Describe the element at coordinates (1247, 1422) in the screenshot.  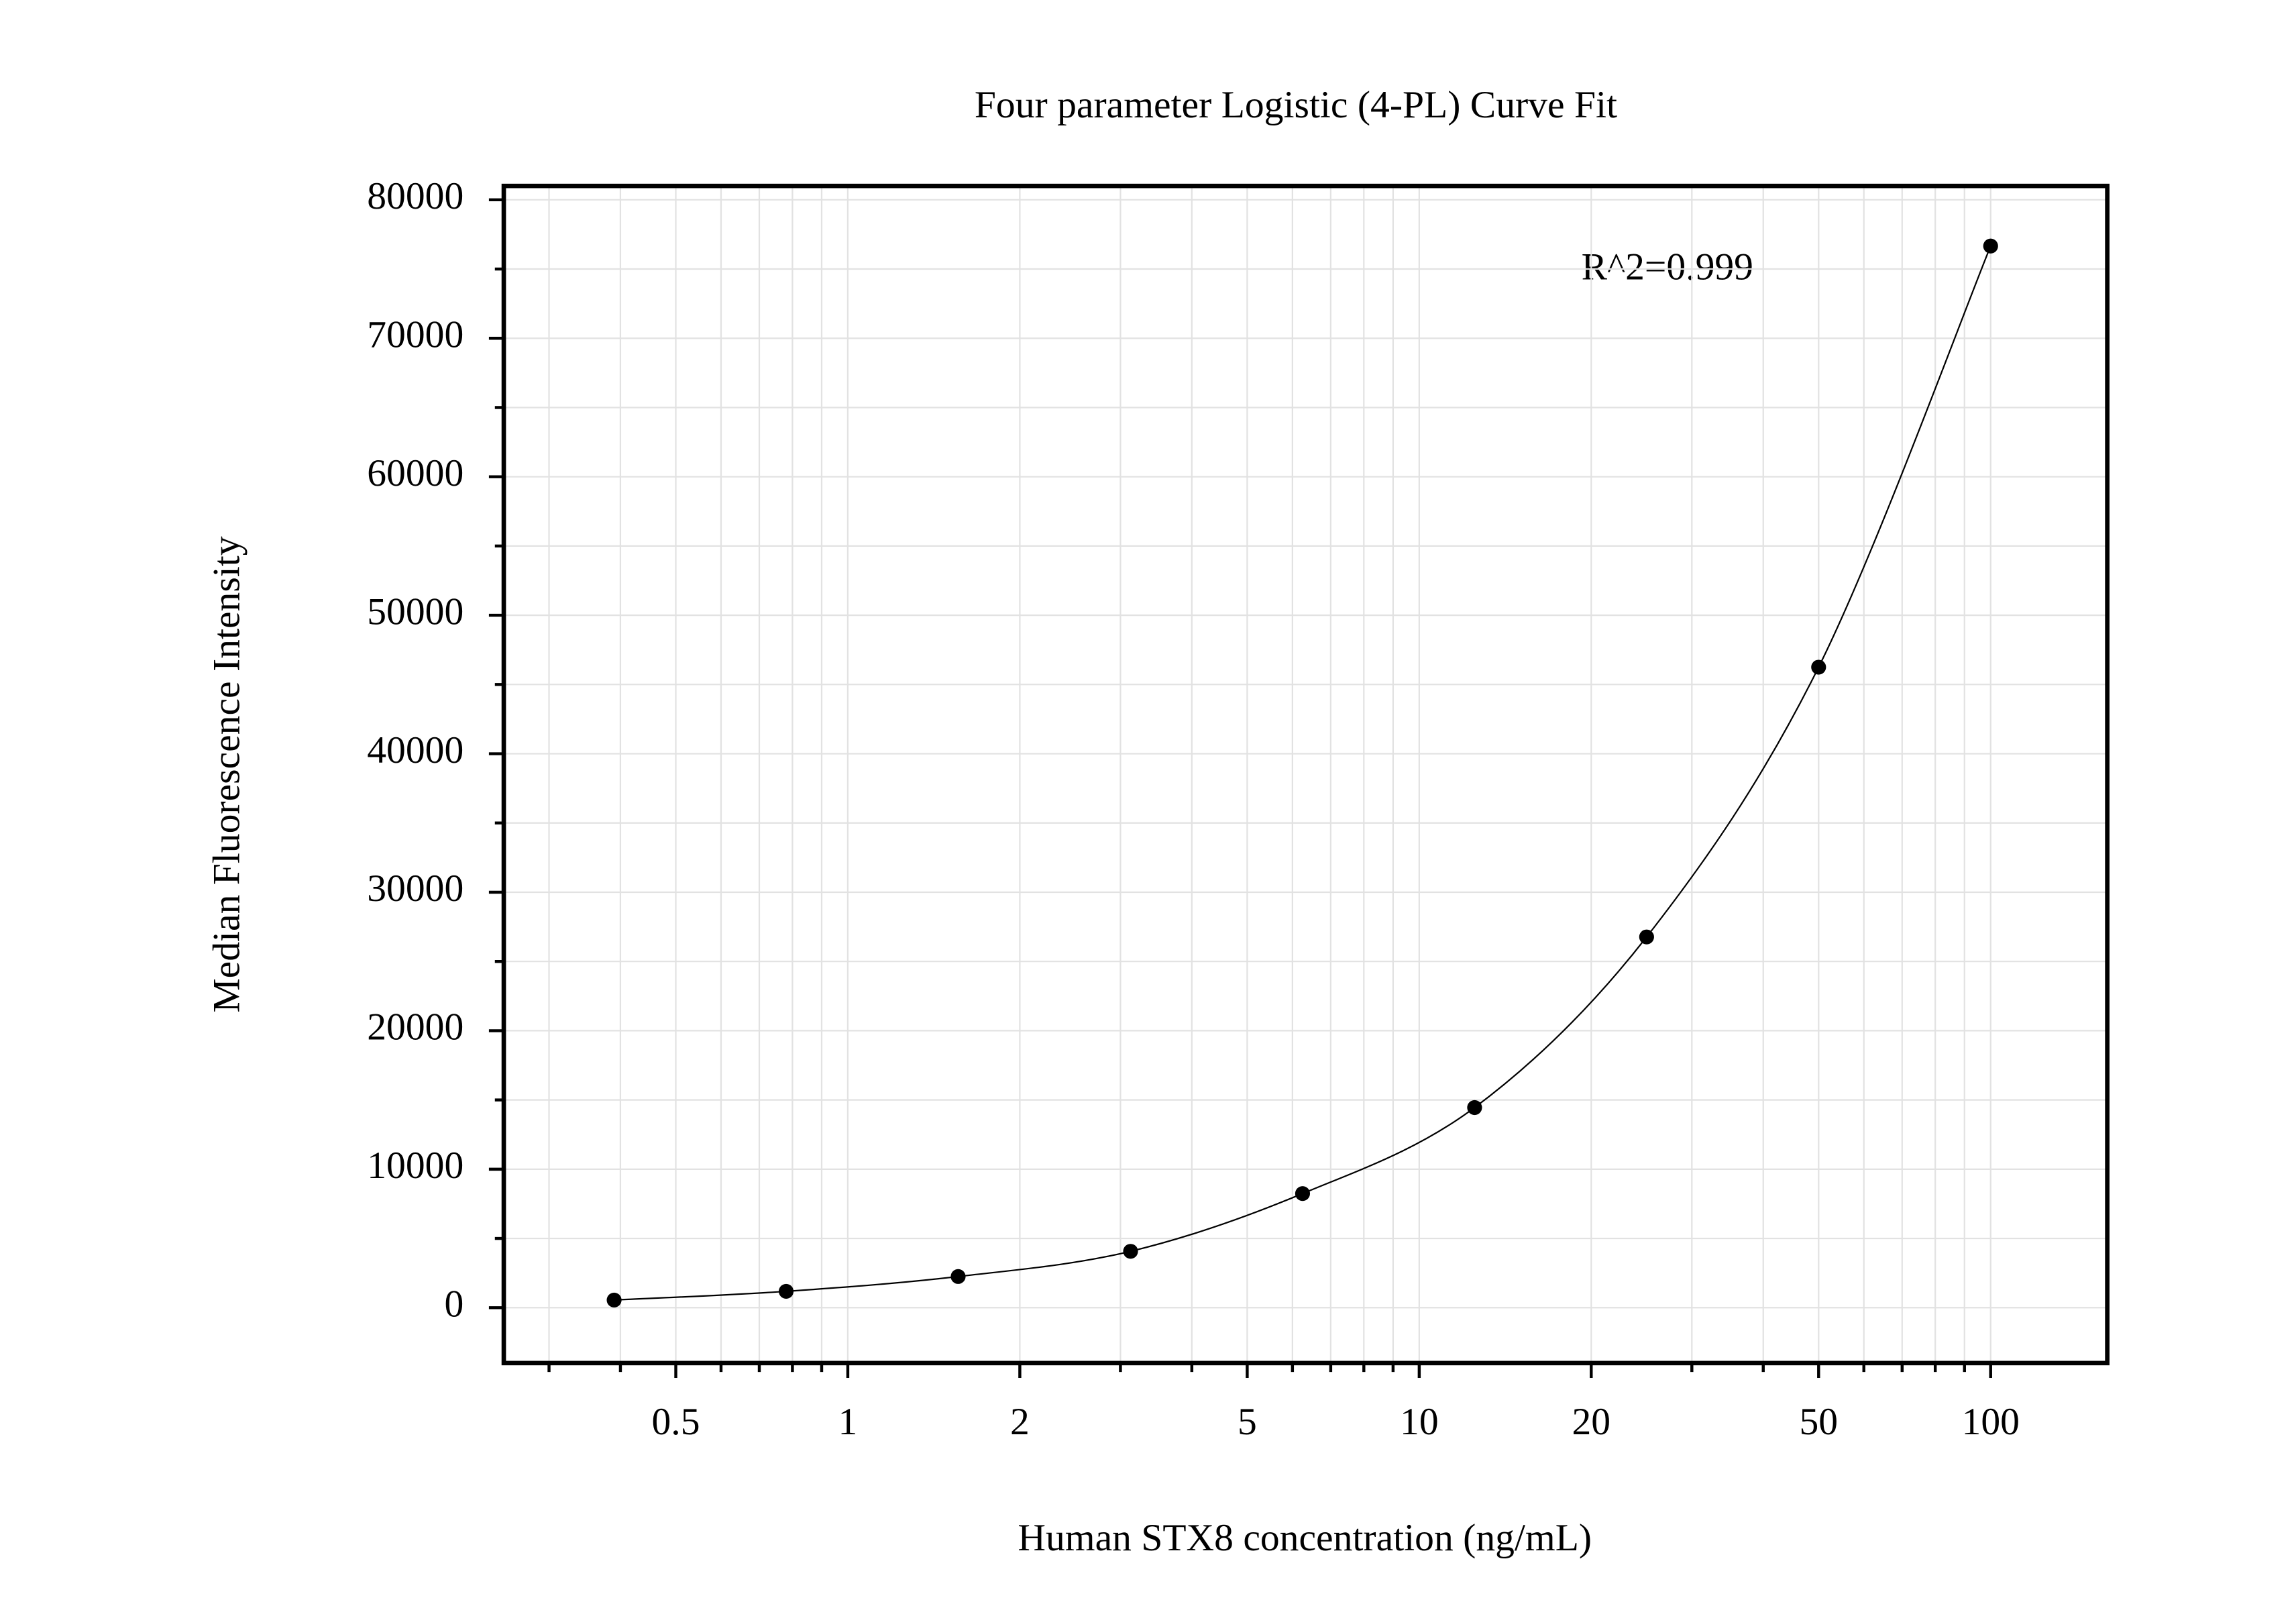
I see `x-tick-label: 5` at that location.